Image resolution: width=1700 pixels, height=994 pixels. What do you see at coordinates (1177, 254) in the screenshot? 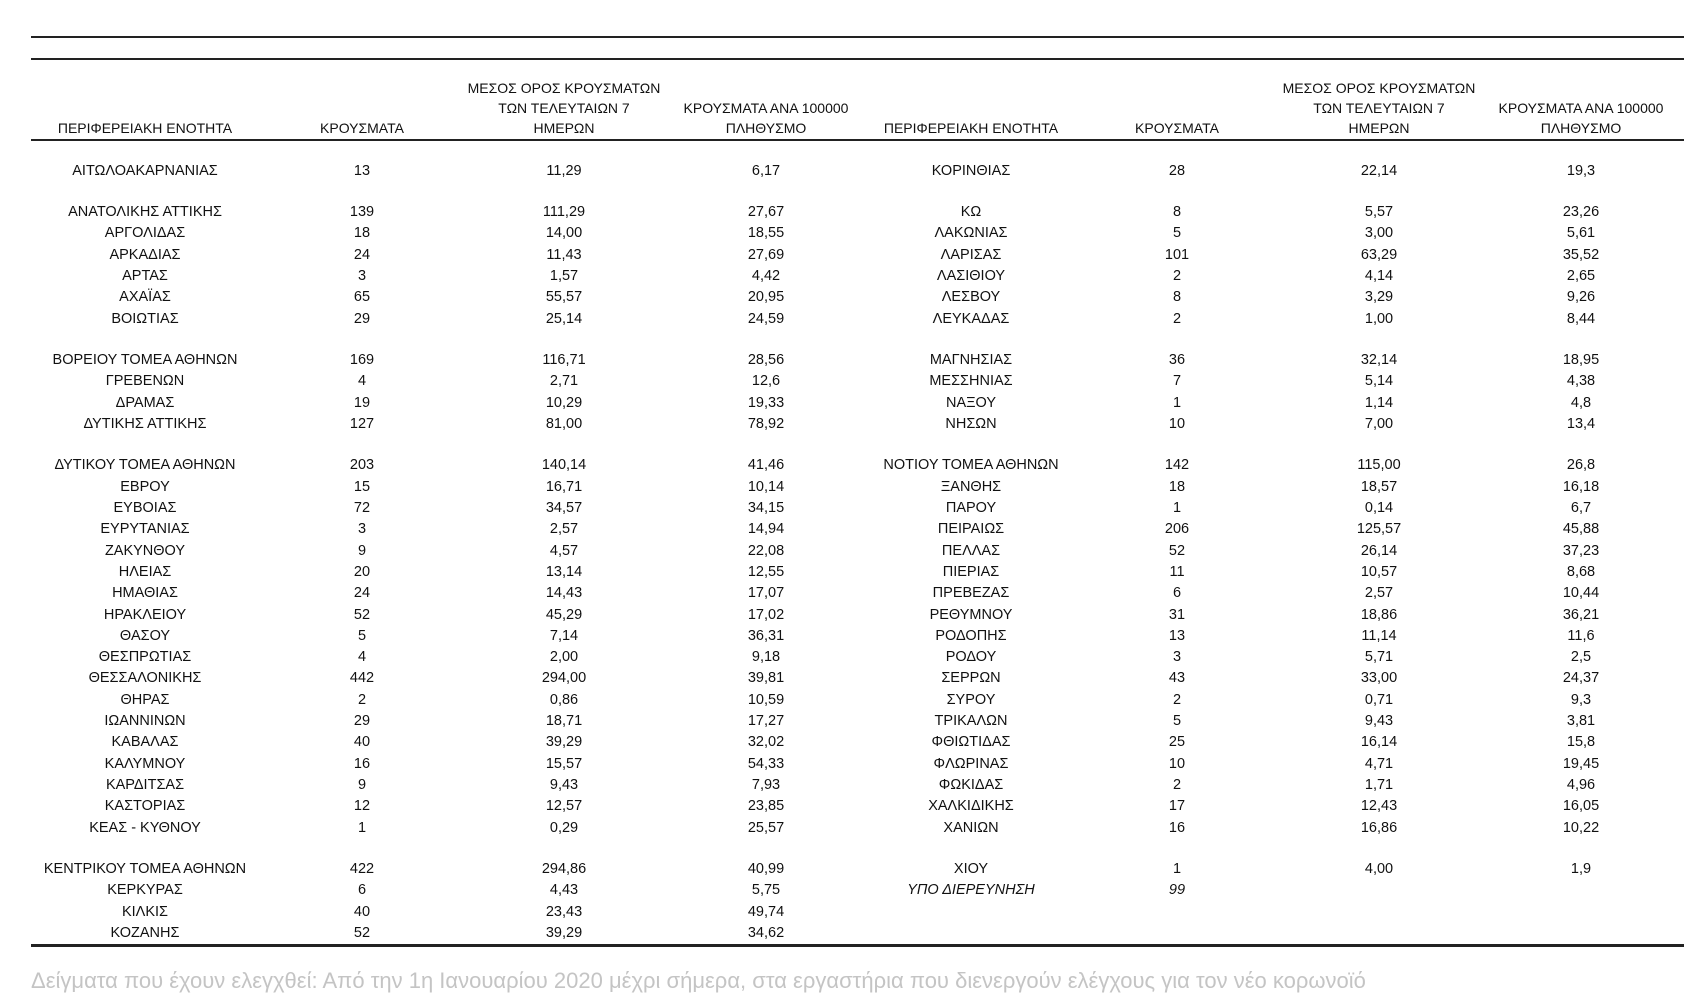
I see `table-cell: 101` at bounding box center [1177, 254].